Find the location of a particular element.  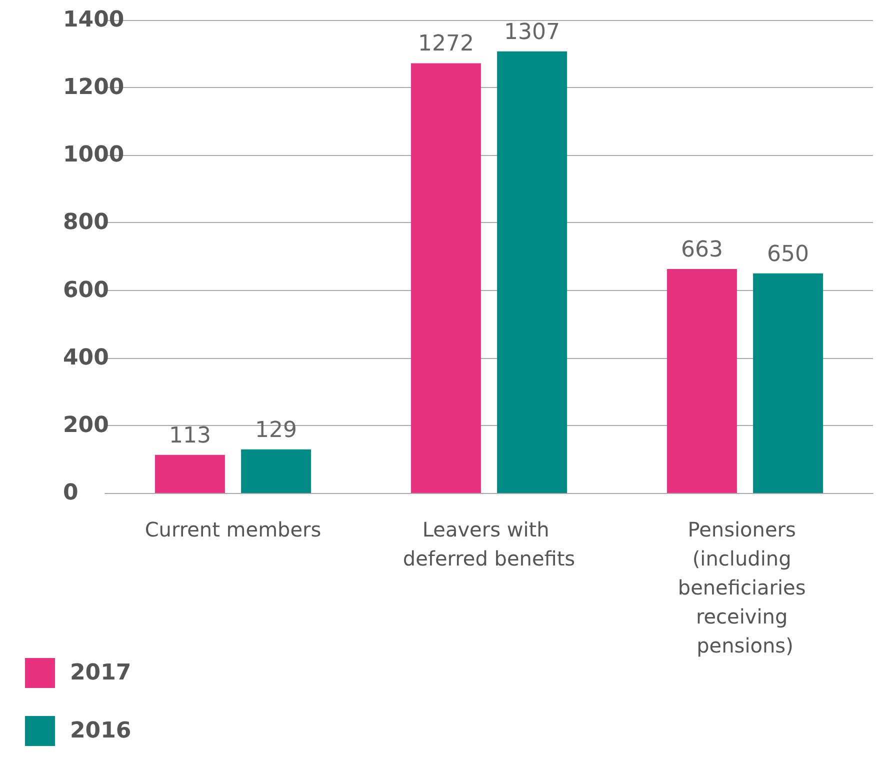

y-tick-label: 200 is located at coordinates (86, 425).